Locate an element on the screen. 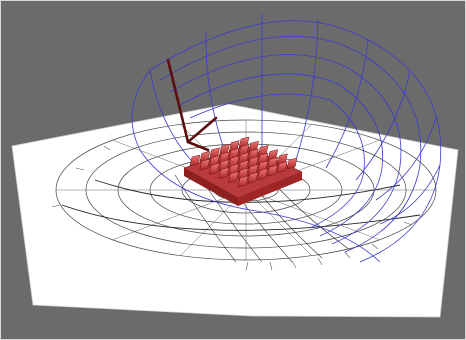 This screenshot has width=466, height=340. sun-vector-arrow is located at coordinates (192, 105).